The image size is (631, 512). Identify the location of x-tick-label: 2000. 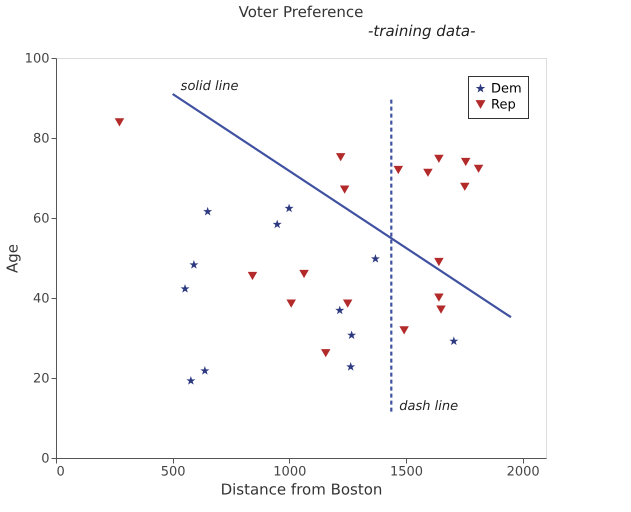
(523, 472).